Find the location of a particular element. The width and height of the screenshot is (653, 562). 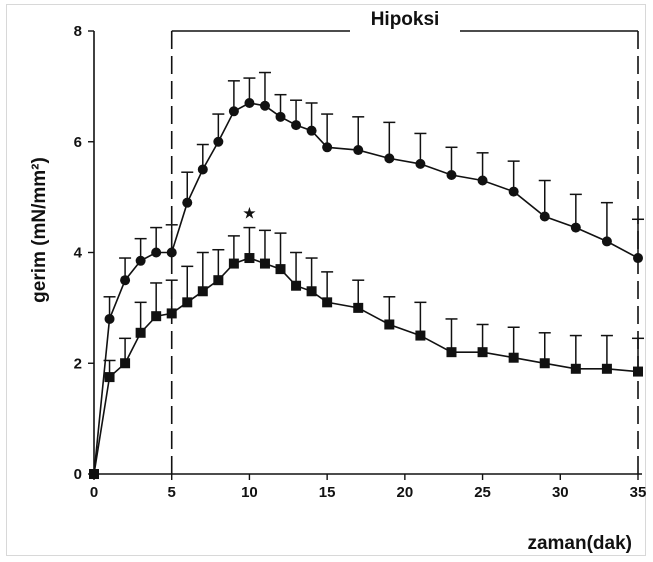

hypoxia-label-gap is located at coordinates (405, 30).